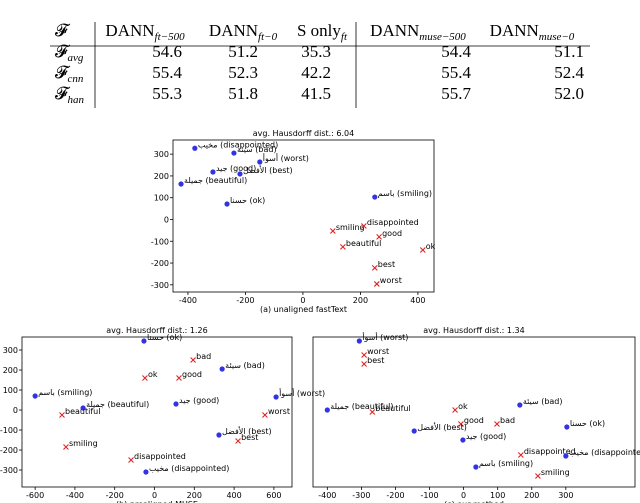  I want to click on row-label: 𝓕cnn, so click(69, 74).